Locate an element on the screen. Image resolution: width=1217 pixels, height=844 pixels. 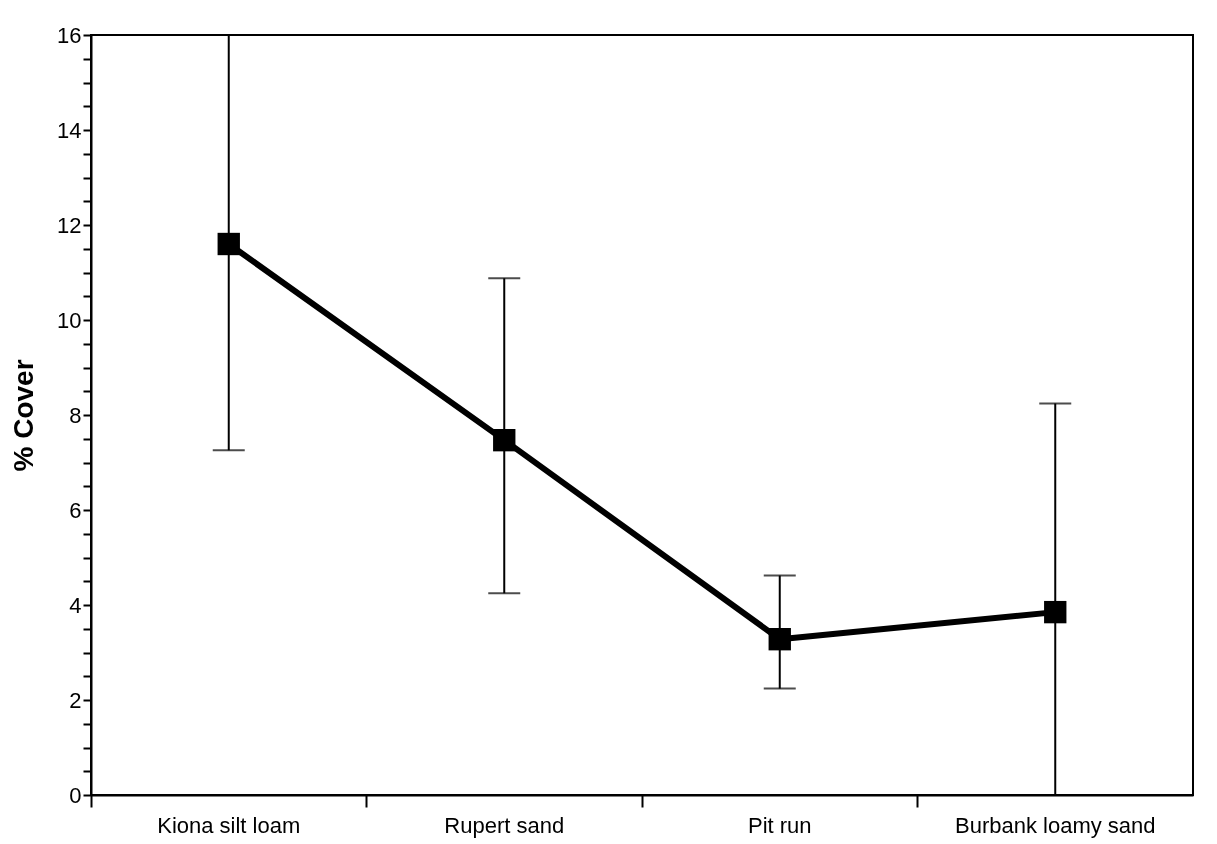
x-tick-label: Burbank loamy sand is located at coordinates (1055, 825).